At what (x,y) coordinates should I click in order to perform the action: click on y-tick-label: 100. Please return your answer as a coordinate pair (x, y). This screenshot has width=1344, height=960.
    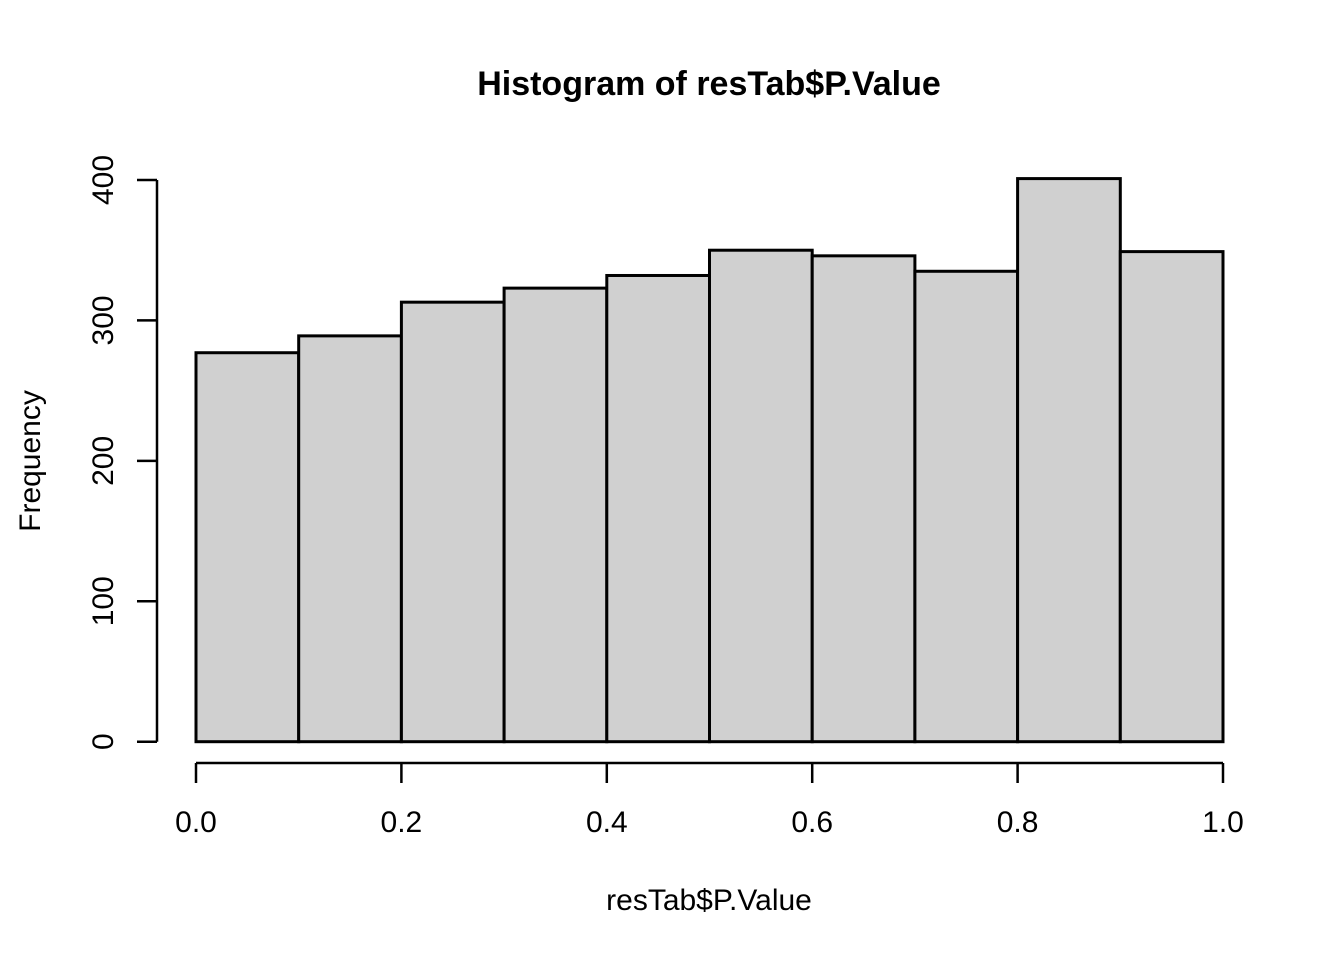
    Looking at the image, I should click on (103, 601).